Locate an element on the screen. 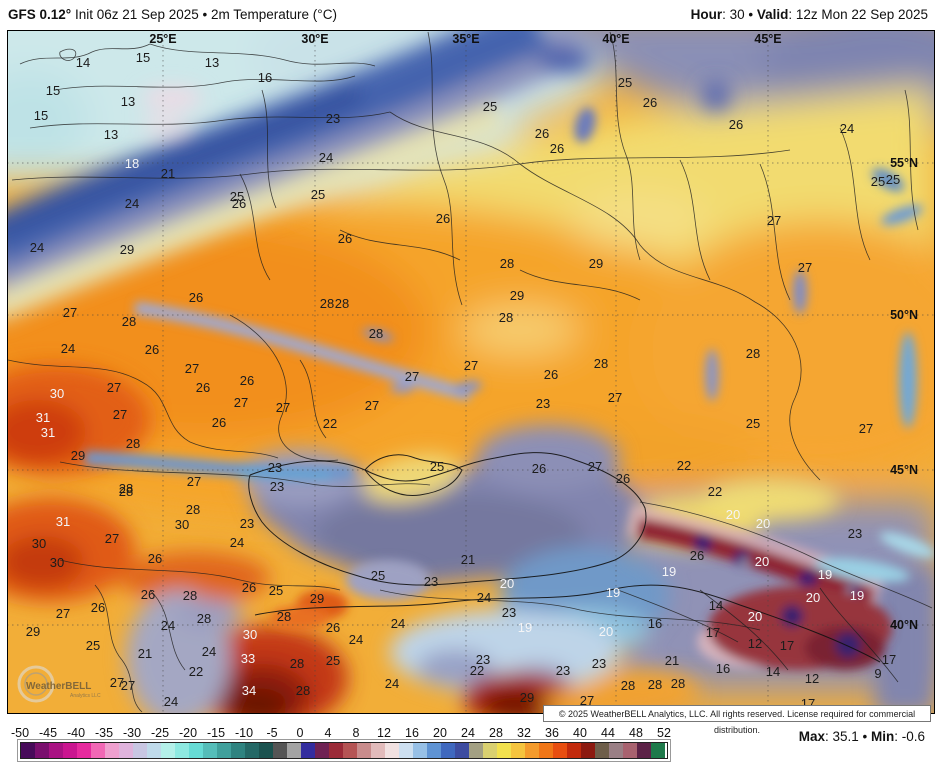 This screenshot has width=935, height=768. hour-value: : 30 • is located at coordinates (739, 14).